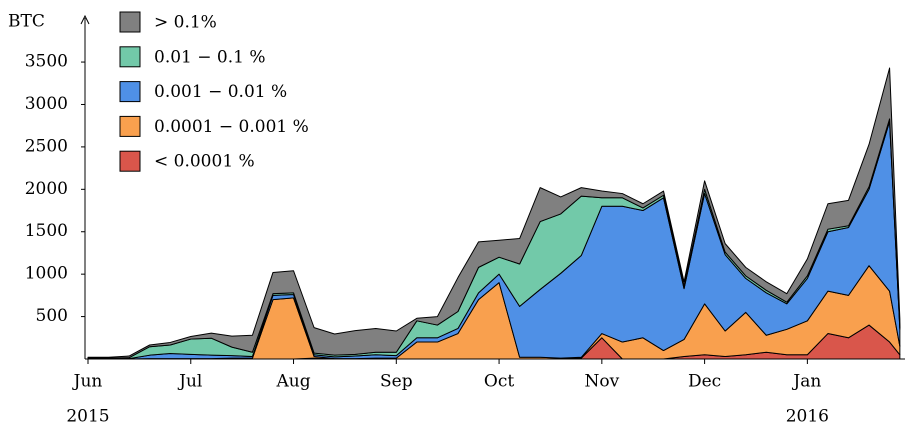 The height and width of the screenshot is (432, 909). Describe the element at coordinates (210, 57) in the screenshot. I see `legend-label: 0.01 − 0.1 %` at that location.